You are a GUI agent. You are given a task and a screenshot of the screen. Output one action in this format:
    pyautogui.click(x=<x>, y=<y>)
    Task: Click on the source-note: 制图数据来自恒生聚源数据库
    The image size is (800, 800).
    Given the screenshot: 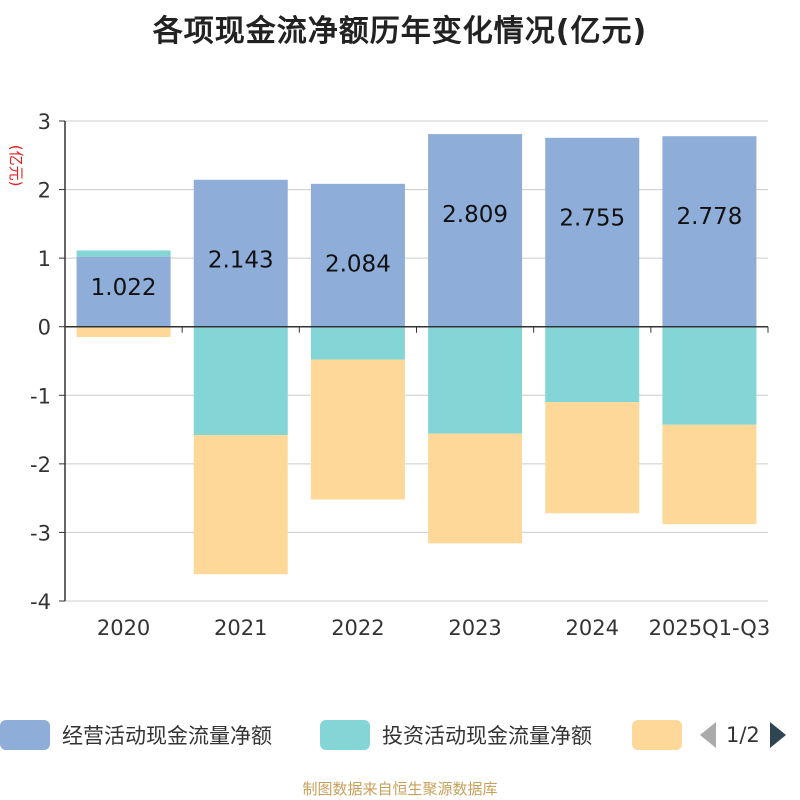 What is the action you would take?
    pyautogui.click(x=400, y=789)
    